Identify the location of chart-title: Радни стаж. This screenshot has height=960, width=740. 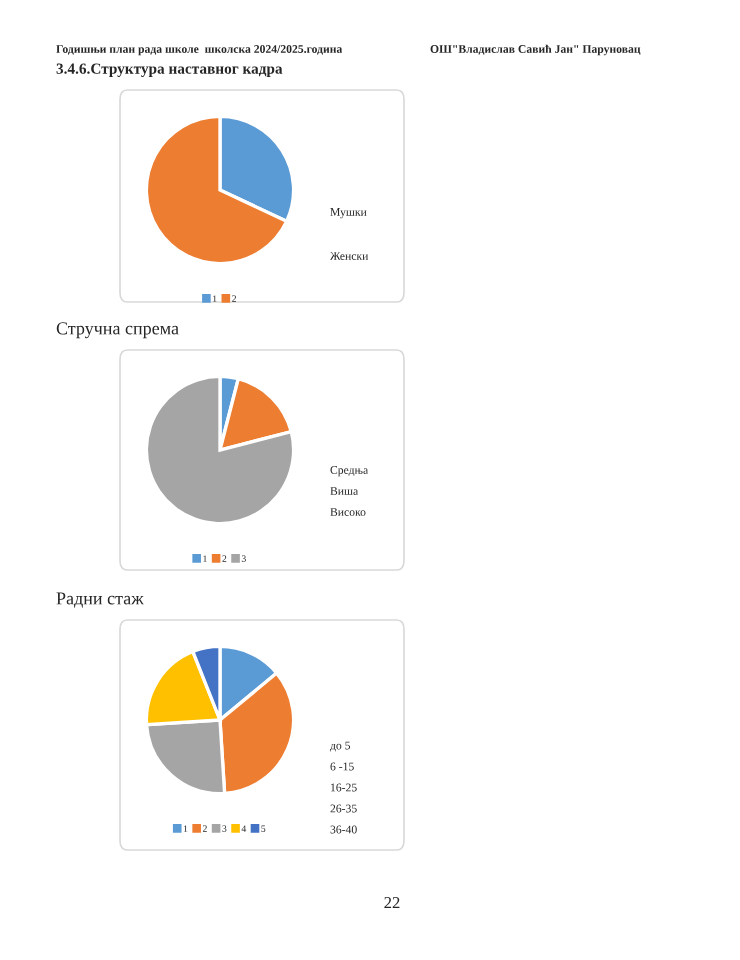
(100, 600).